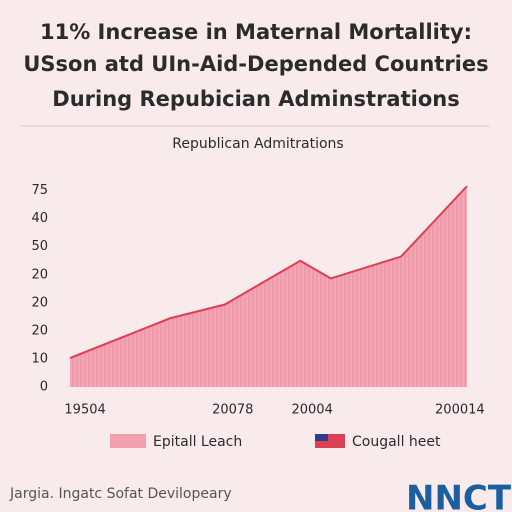 The width and height of the screenshot is (512, 512). Describe the element at coordinates (257, 144) in the screenshot. I see `subtitle: Republican Admitrations` at that location.